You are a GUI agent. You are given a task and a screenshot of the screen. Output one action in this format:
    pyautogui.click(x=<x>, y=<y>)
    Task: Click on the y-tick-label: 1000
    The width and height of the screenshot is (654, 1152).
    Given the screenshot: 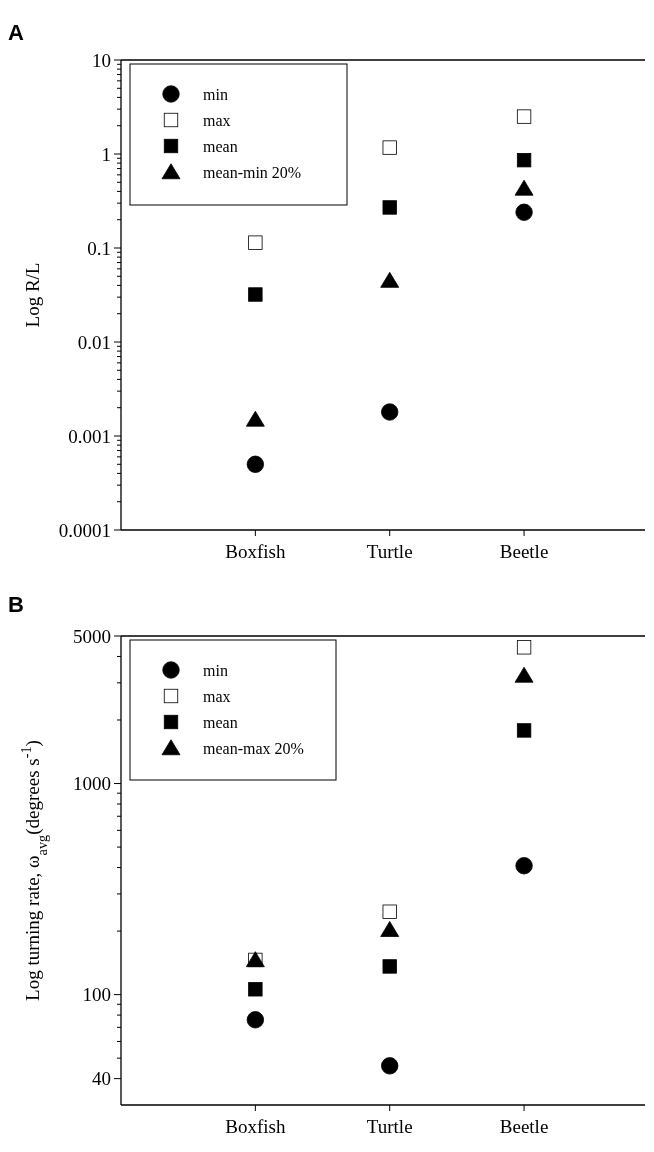 What is the action you would take?
    pyautogui.click(x=92, y=784)
    